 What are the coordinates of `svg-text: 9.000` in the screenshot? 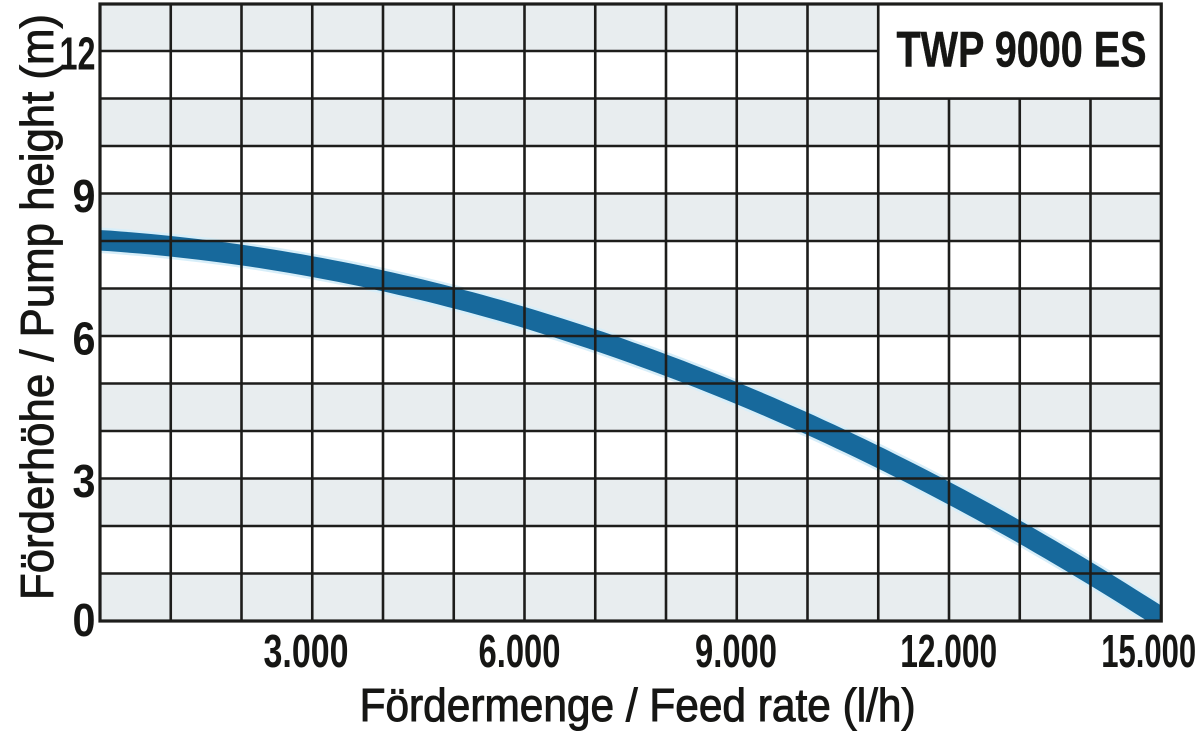 It's located at (736, 651).